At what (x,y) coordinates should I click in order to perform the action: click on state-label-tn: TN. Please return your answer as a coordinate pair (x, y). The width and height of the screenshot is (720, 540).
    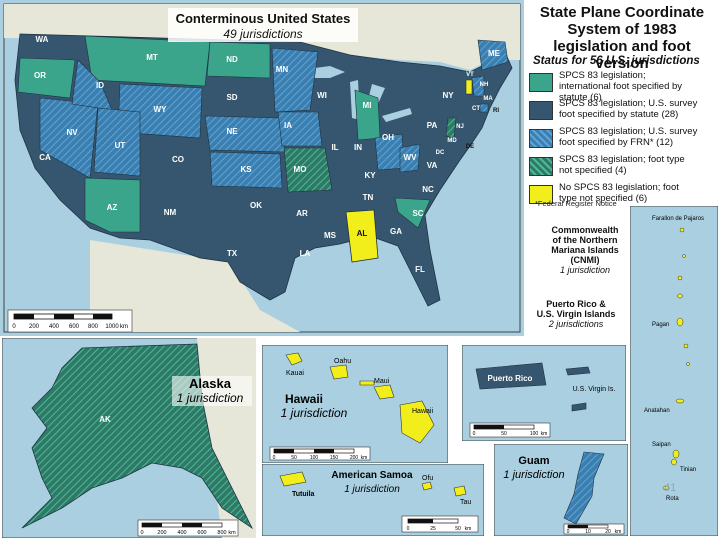
    Looking at the image, I should click on (368, 197).